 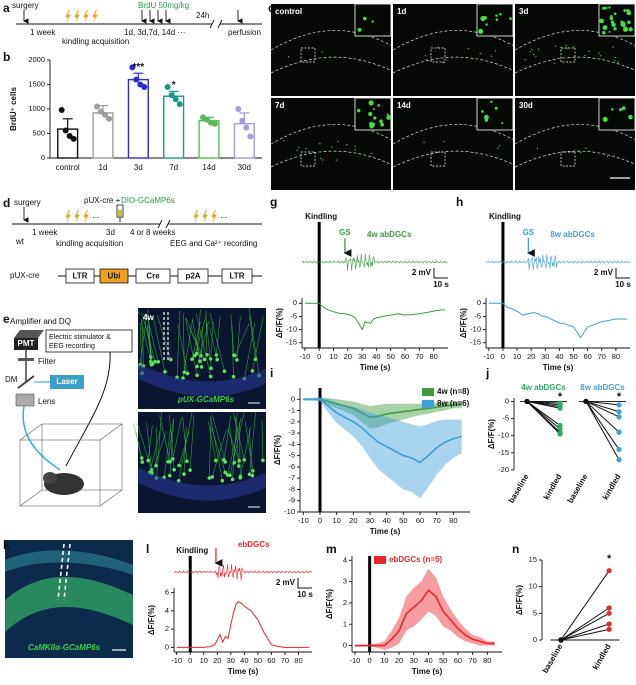 I want to click on y-axis-label: BrdU⁺ cells, so click(x=13, y=109).